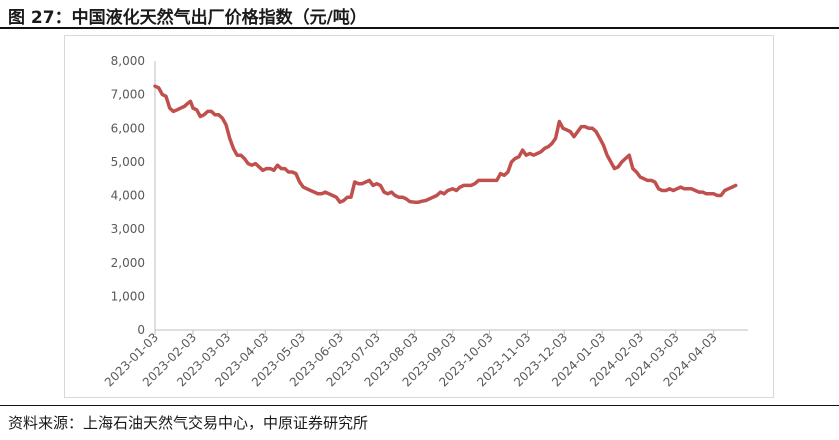 Image resolution: width=839 pixels, height=440 pixels. What do you see at coordinates (128, 128) in the screenshot?
I see `y-tick-label: 6,000` at bounding box center [128, 128].